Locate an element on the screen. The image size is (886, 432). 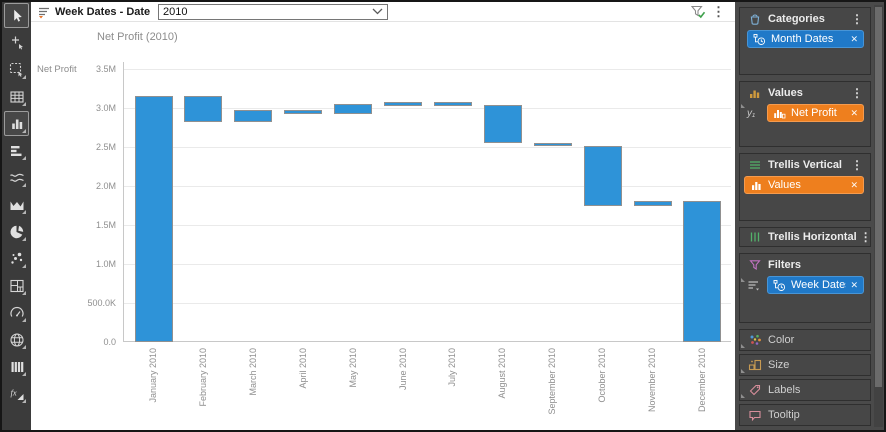
section-title: Size is located at coordinates (779, 365).